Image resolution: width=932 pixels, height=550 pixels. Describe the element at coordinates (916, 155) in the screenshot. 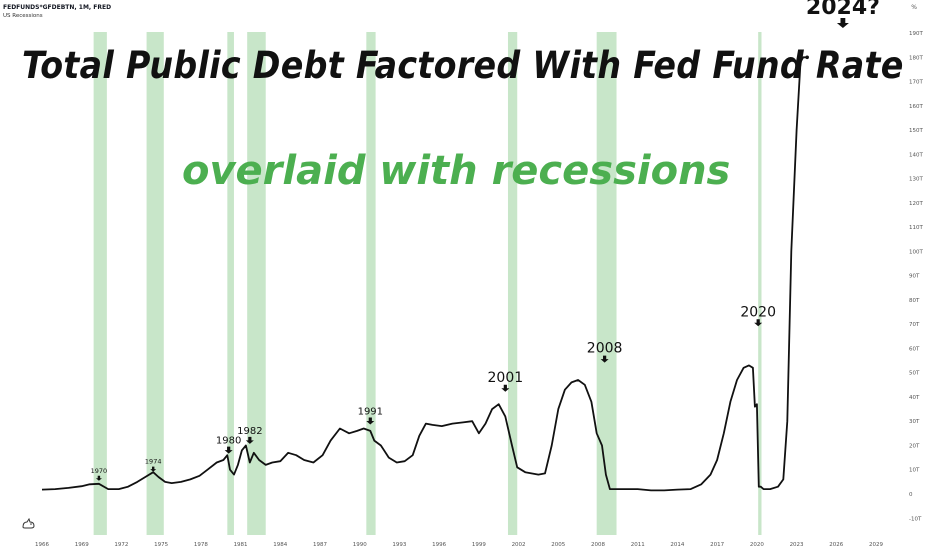

I see `y-tick-label: 140T` at that location.